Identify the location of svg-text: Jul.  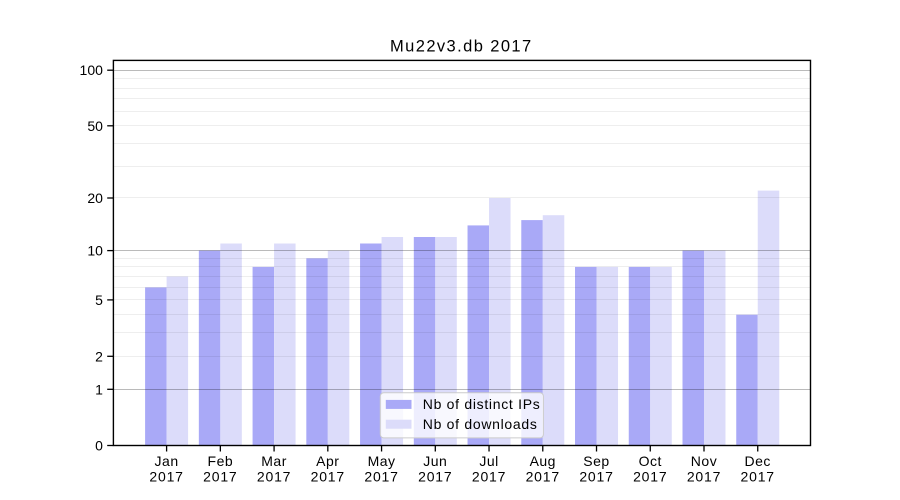
(488, 461).